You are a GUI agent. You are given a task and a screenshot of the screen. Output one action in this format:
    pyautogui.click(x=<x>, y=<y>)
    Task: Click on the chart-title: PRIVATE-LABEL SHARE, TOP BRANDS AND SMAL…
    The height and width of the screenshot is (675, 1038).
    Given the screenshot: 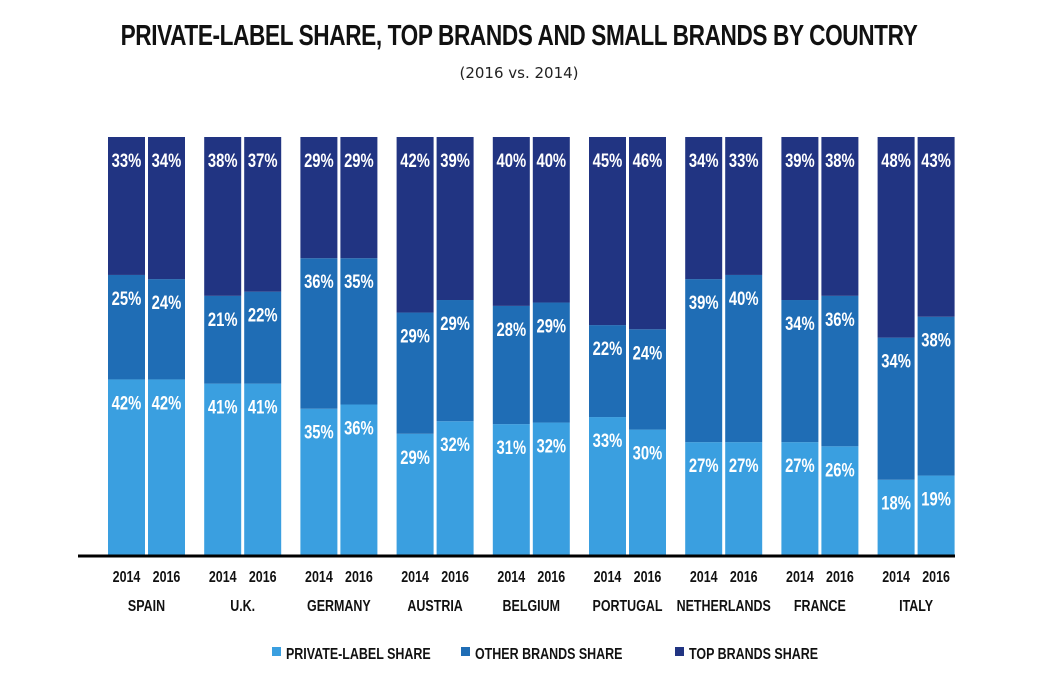 What is the action you would take?
    pyautogui.click(x=519, y=36)
    